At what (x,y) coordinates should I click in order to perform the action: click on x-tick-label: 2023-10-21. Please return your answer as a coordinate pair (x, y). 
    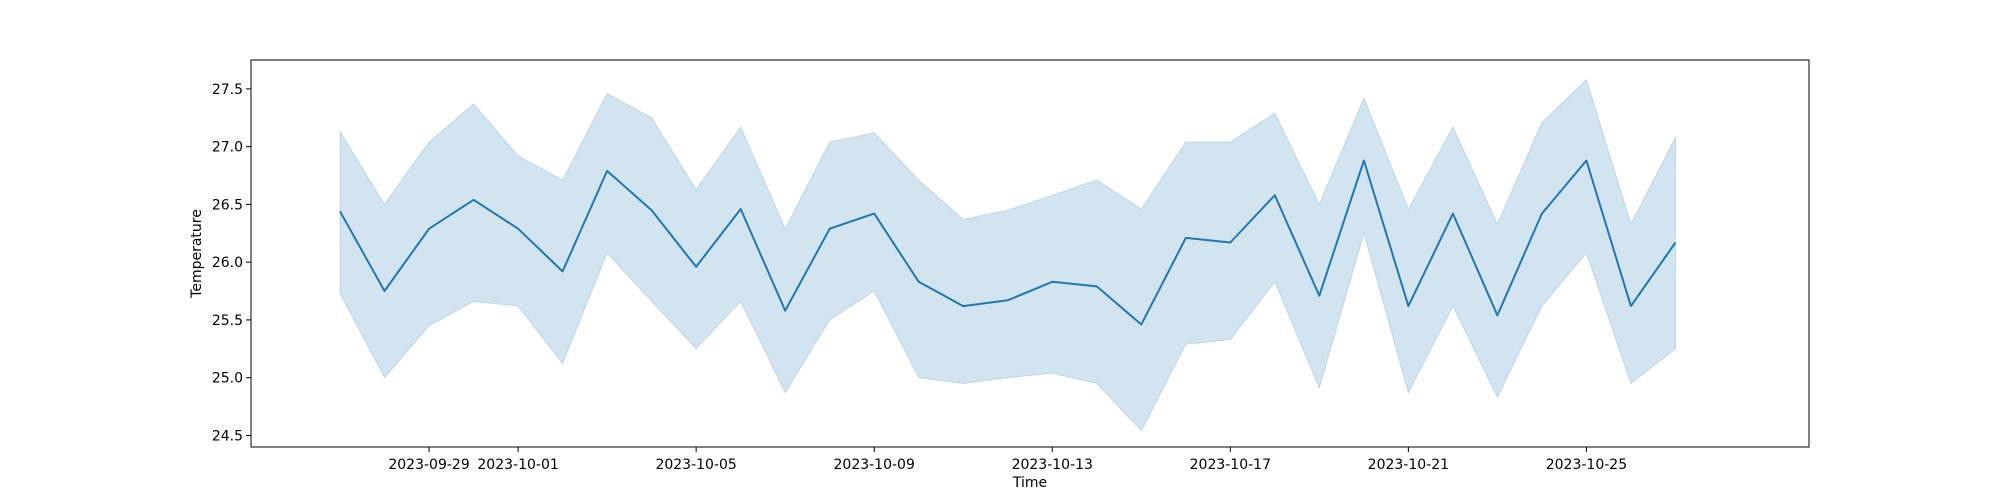
    Looking at the image, I should click on (1408, 465).